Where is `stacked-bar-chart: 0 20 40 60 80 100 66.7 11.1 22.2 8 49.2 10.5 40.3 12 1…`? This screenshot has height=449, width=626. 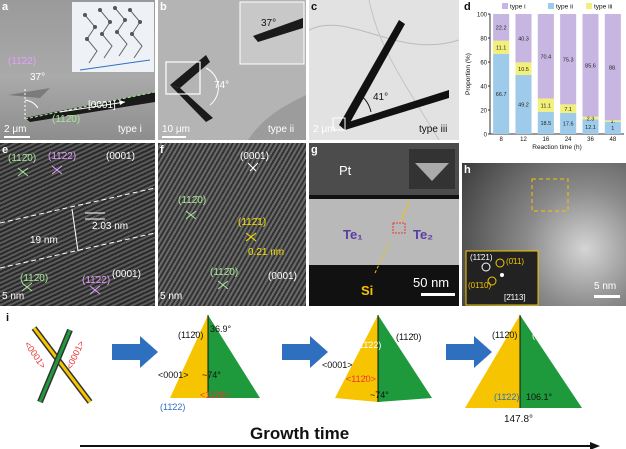 stacked-bar-chart: 0 20 40 60 80 100 66.7 11.1 22.2 8 49.2 10.5 40.3 12 1… is located at coordinates (544, 77).